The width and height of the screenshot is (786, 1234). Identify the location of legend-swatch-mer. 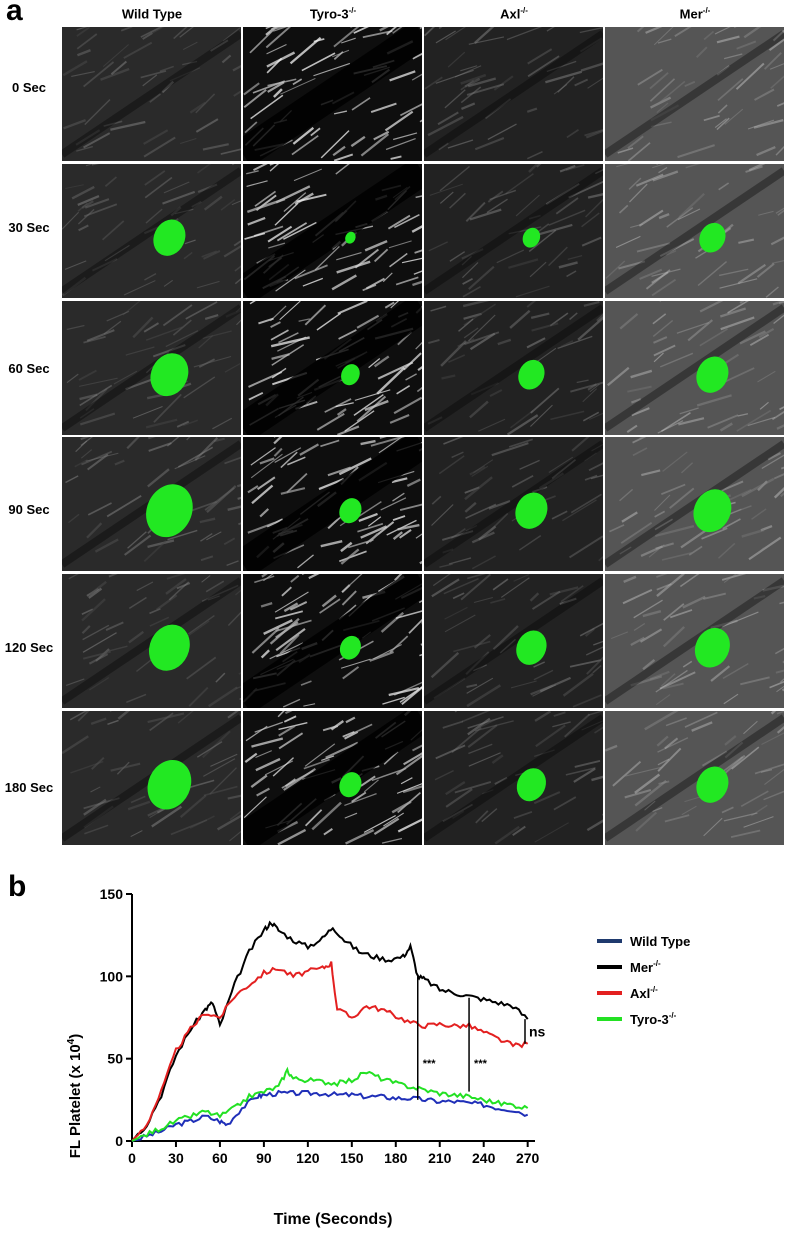
(609, 967).